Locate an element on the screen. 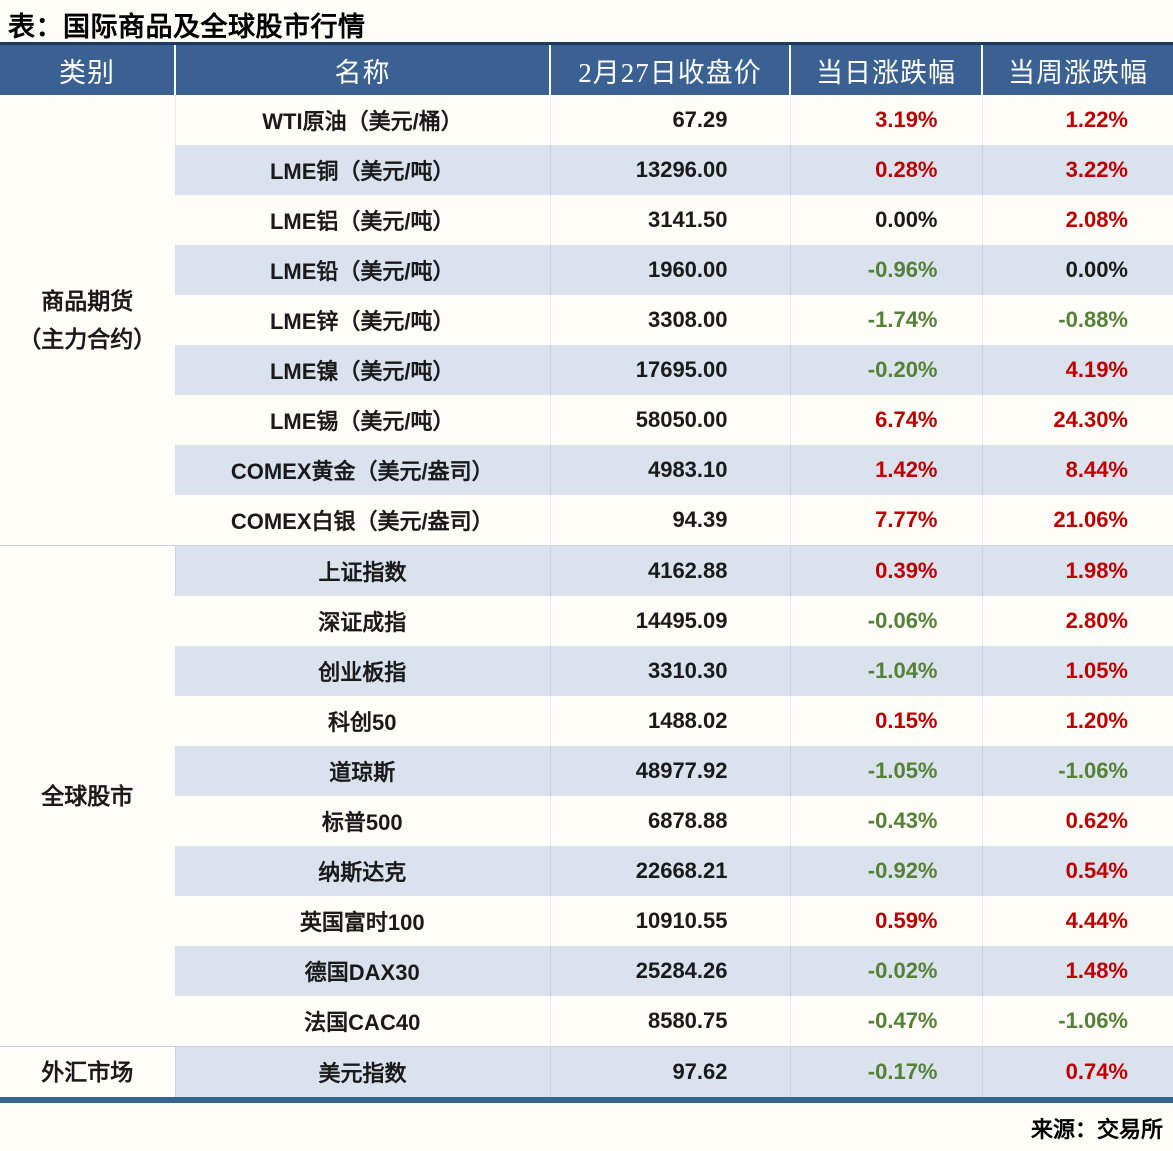 The height and width of the screenshot is (1151, 1173). week-cell: 1.22% is located at coordinates (1077, 120).